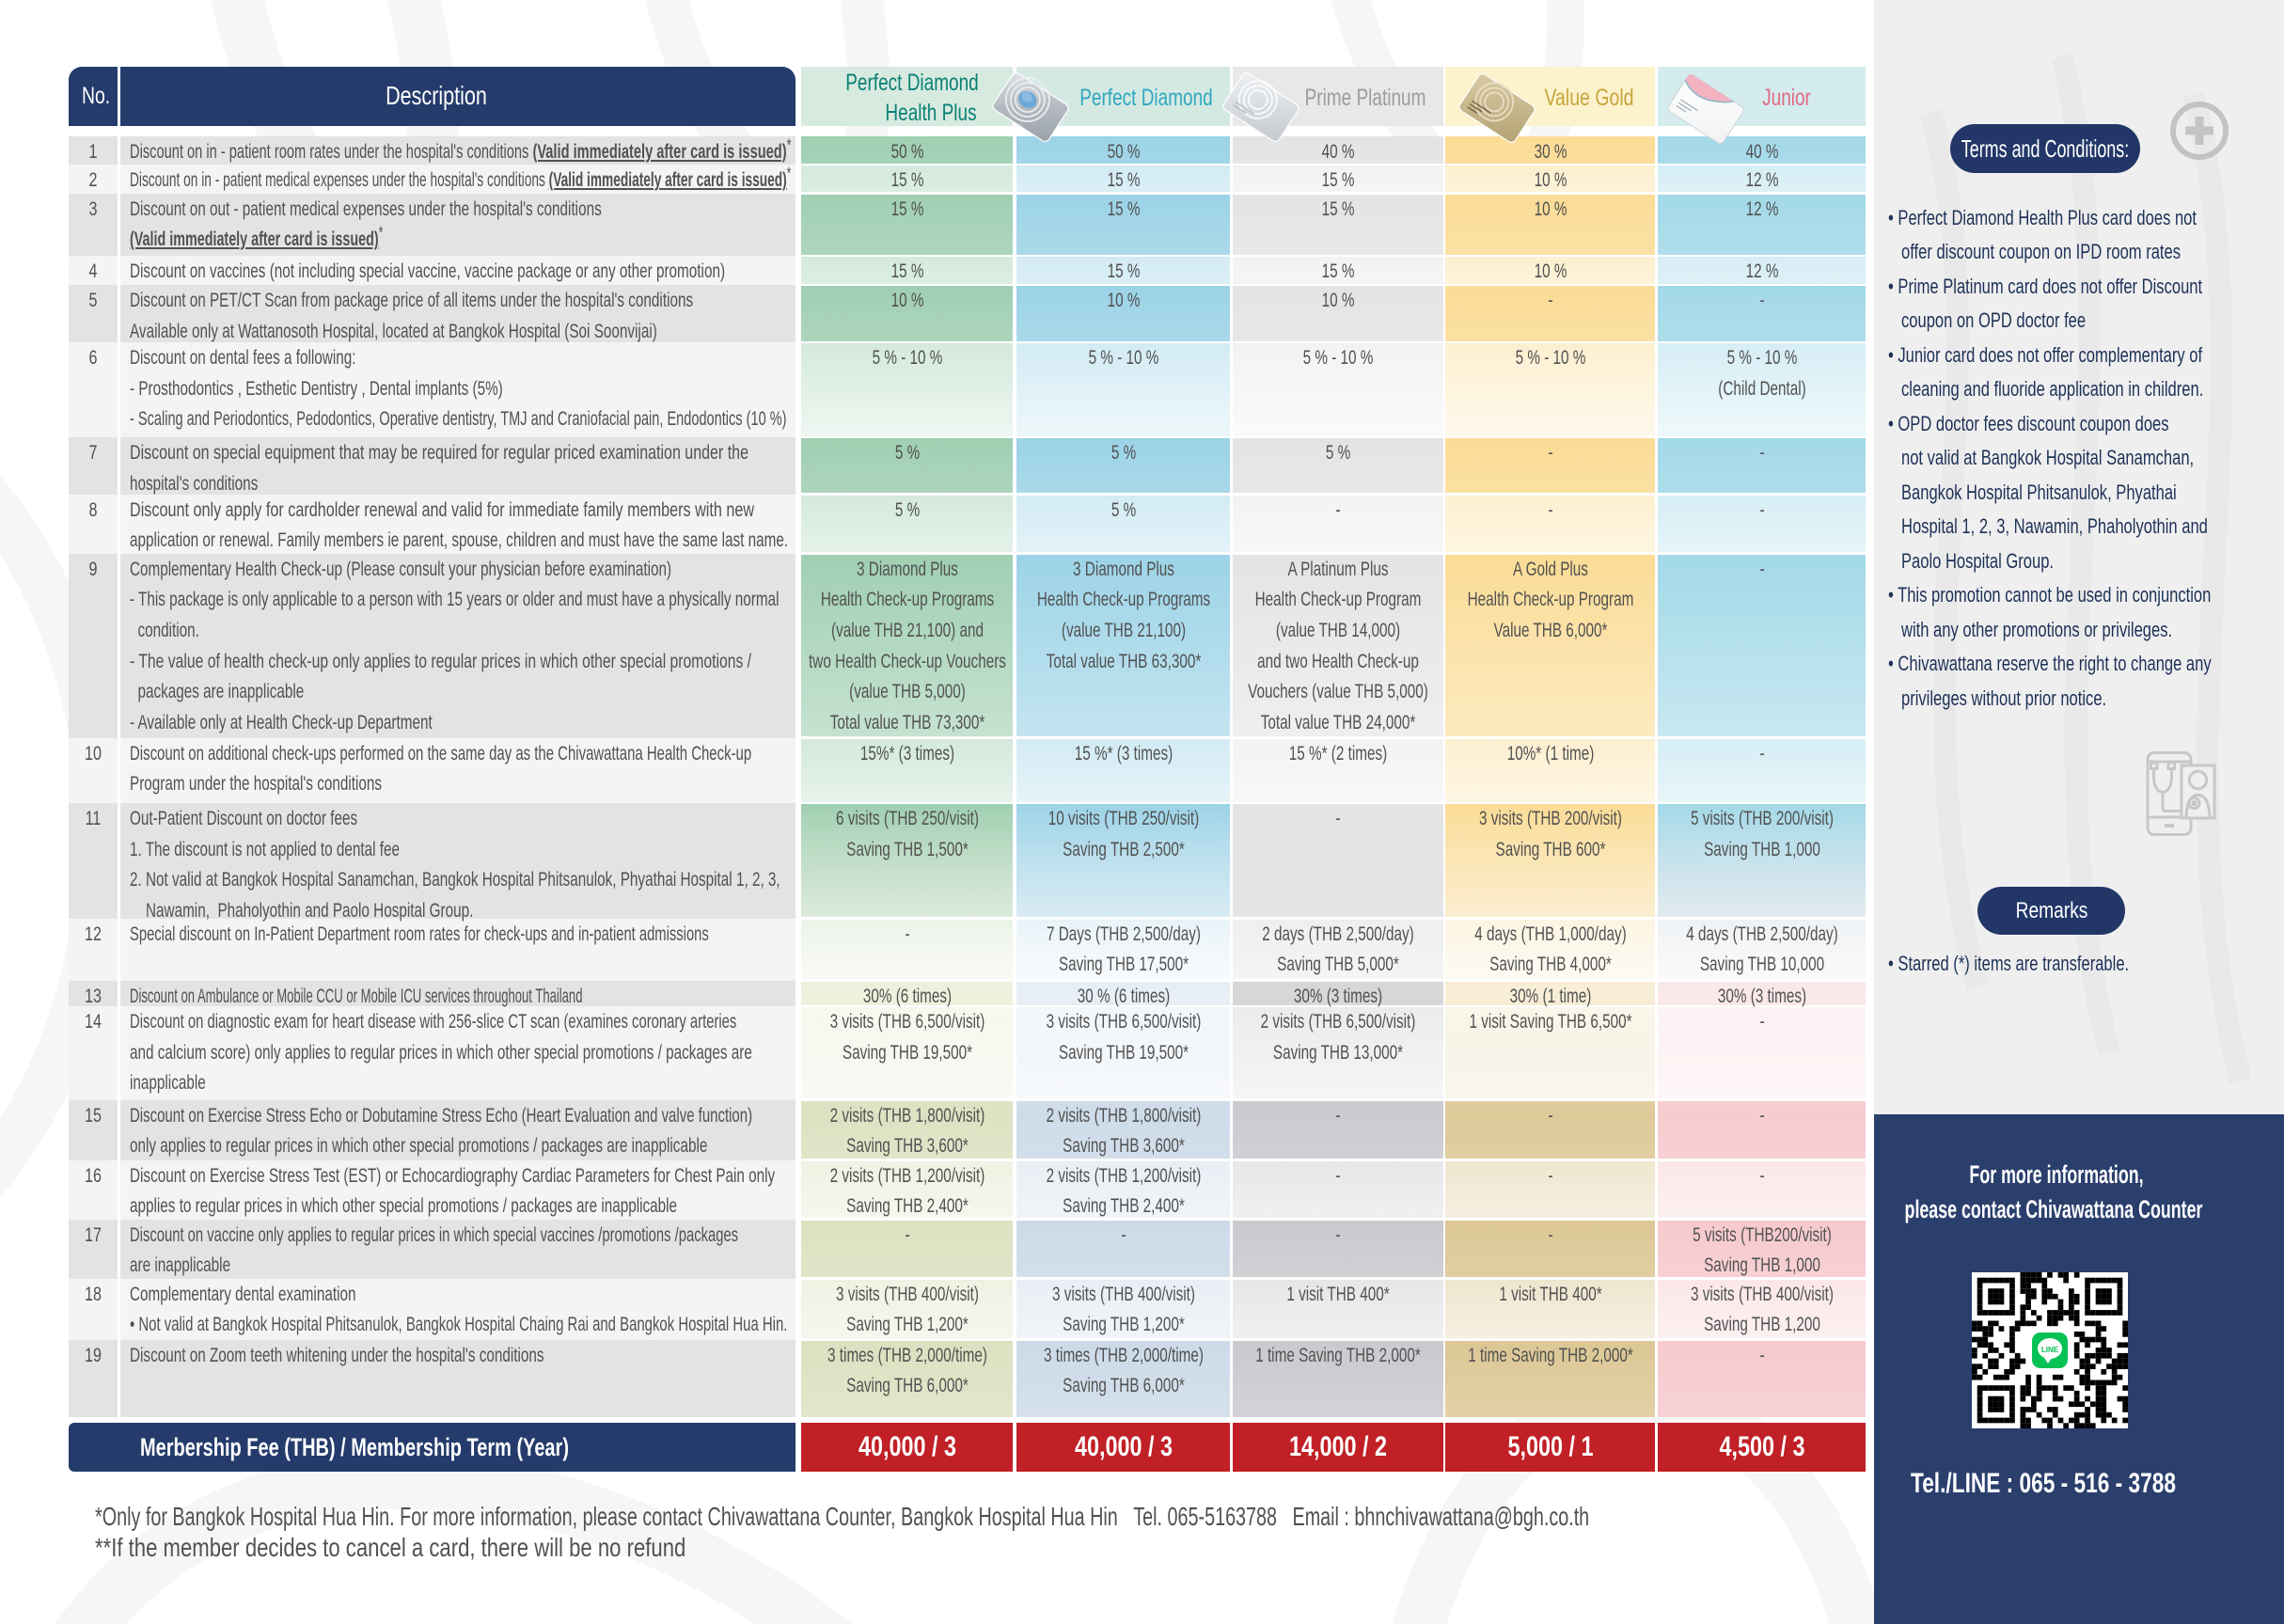 This screenshot has height=1624, width=2284. I want to click on svg-text: LINE, so click(2050, 1350).